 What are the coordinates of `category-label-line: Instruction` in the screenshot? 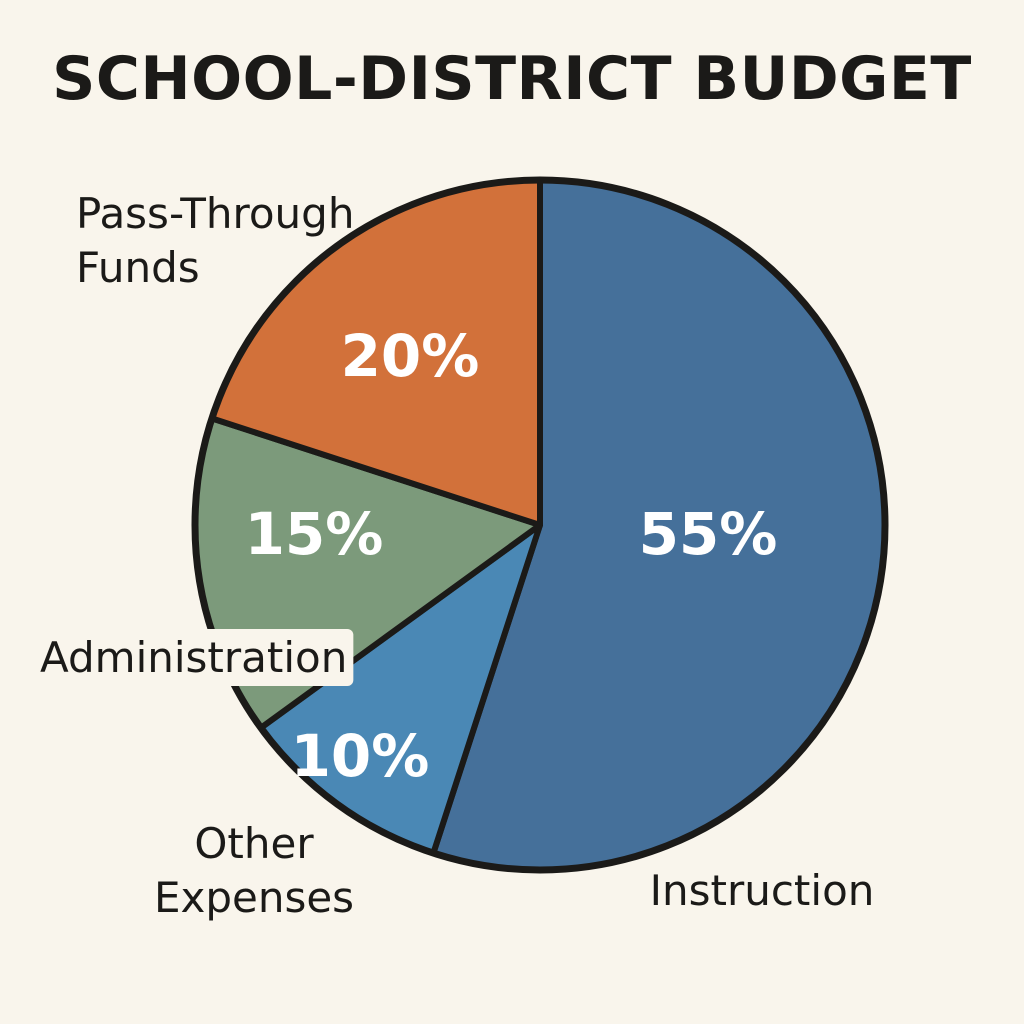 It's located at (762, 890).